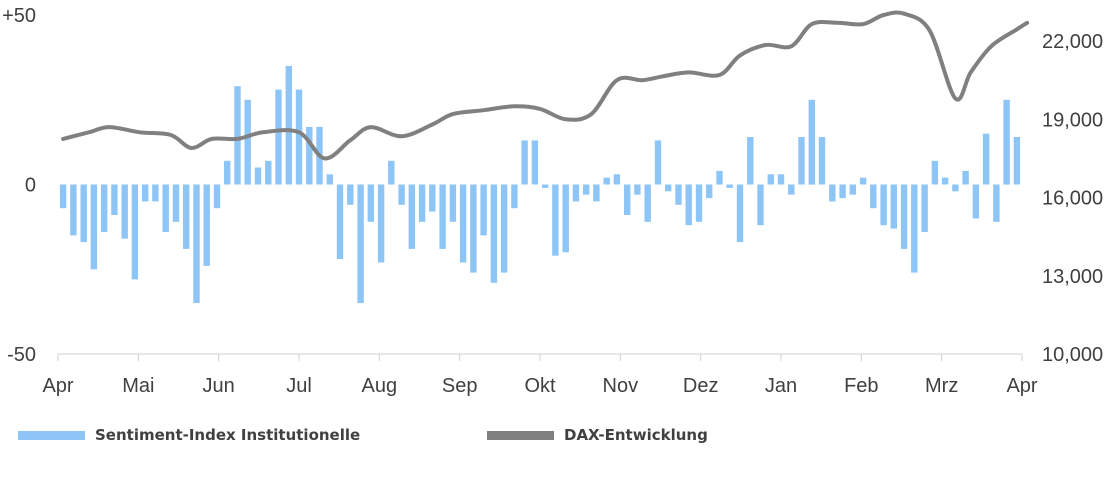 The width and height of the screenshot is (1110, 495). Describe the element at coordinates (460, 386) in the screenshot. I see `x-tick-label: Sep` at that location.